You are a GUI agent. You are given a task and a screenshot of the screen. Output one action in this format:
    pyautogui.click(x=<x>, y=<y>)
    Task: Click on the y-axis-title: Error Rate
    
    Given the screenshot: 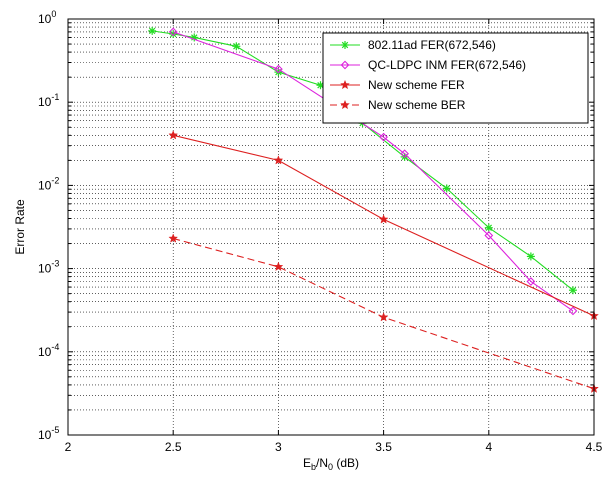 What is the action you would take?
    pyautogui.click(x=20, y=227)
    